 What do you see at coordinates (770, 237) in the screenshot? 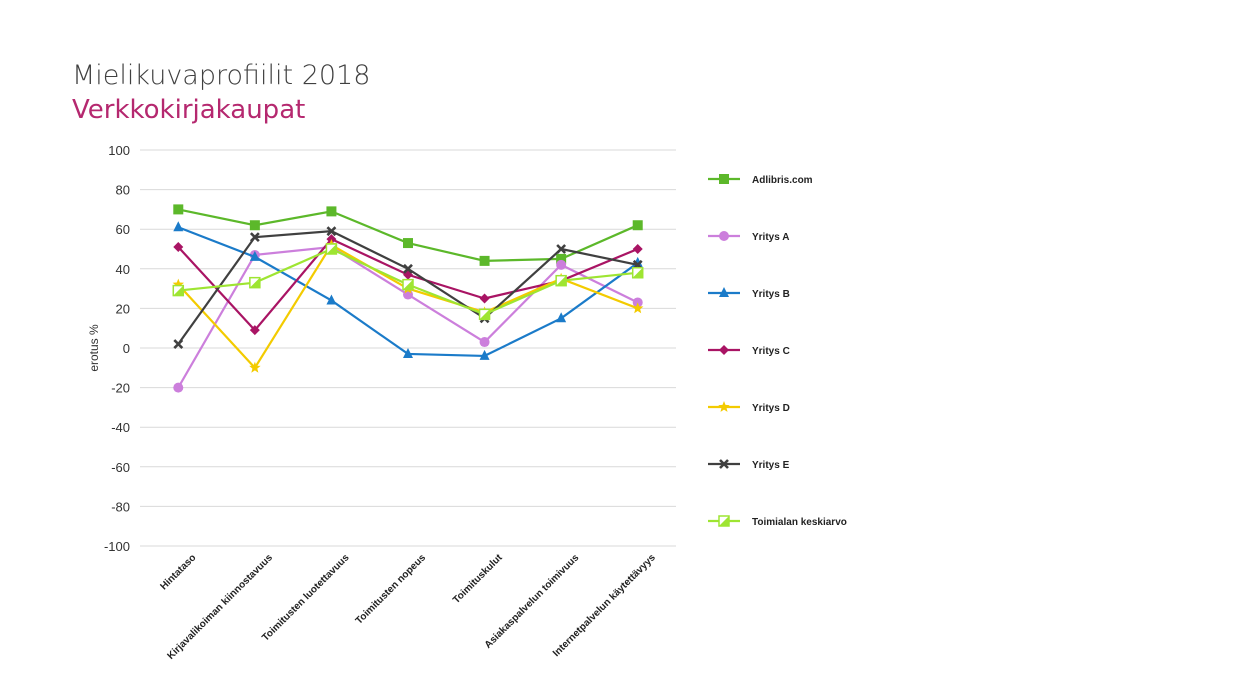
I see `legend-label: Yritys A` at bounding box center [770, 237].